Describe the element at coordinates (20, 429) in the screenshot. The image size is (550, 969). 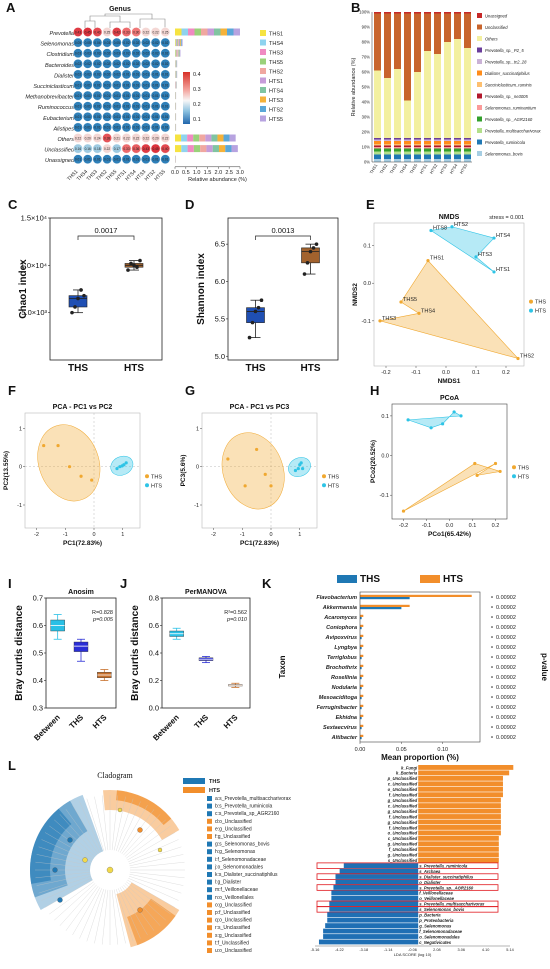
I see `y-tick-label: 1` at that location.